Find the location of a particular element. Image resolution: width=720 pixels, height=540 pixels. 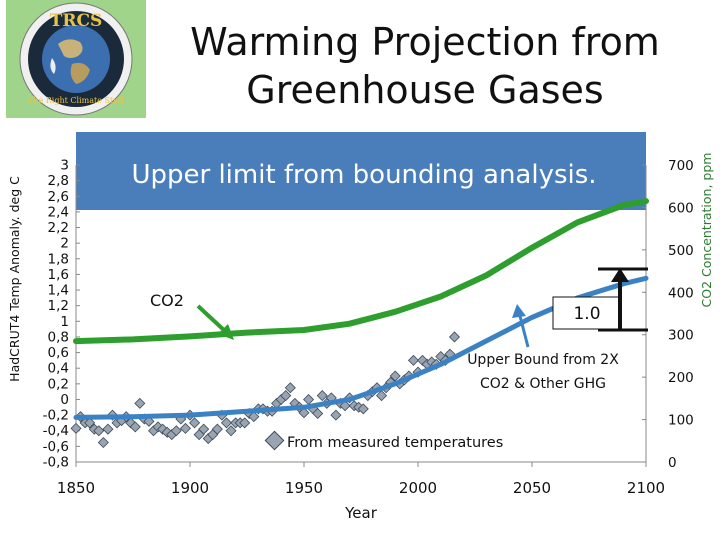

x-tick-label: 1900 is located at coordinates (190, 488).